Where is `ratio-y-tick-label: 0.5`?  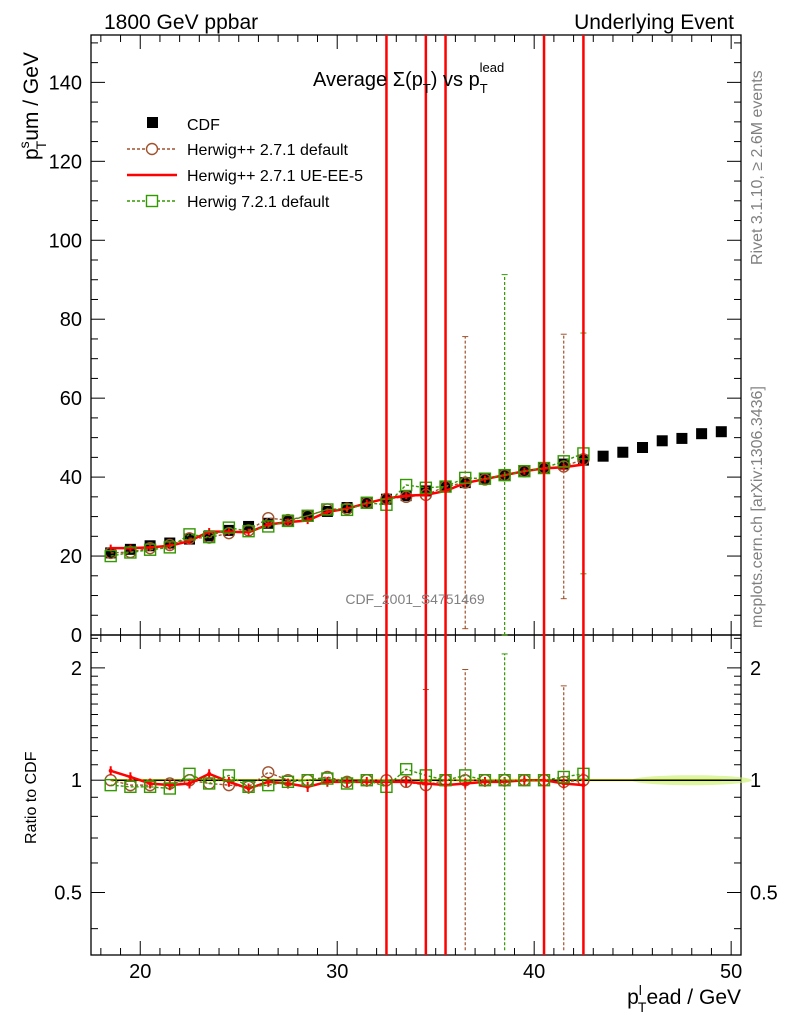 ratio-y-tick-label: 0.5 is located at coordinates (68, 894).